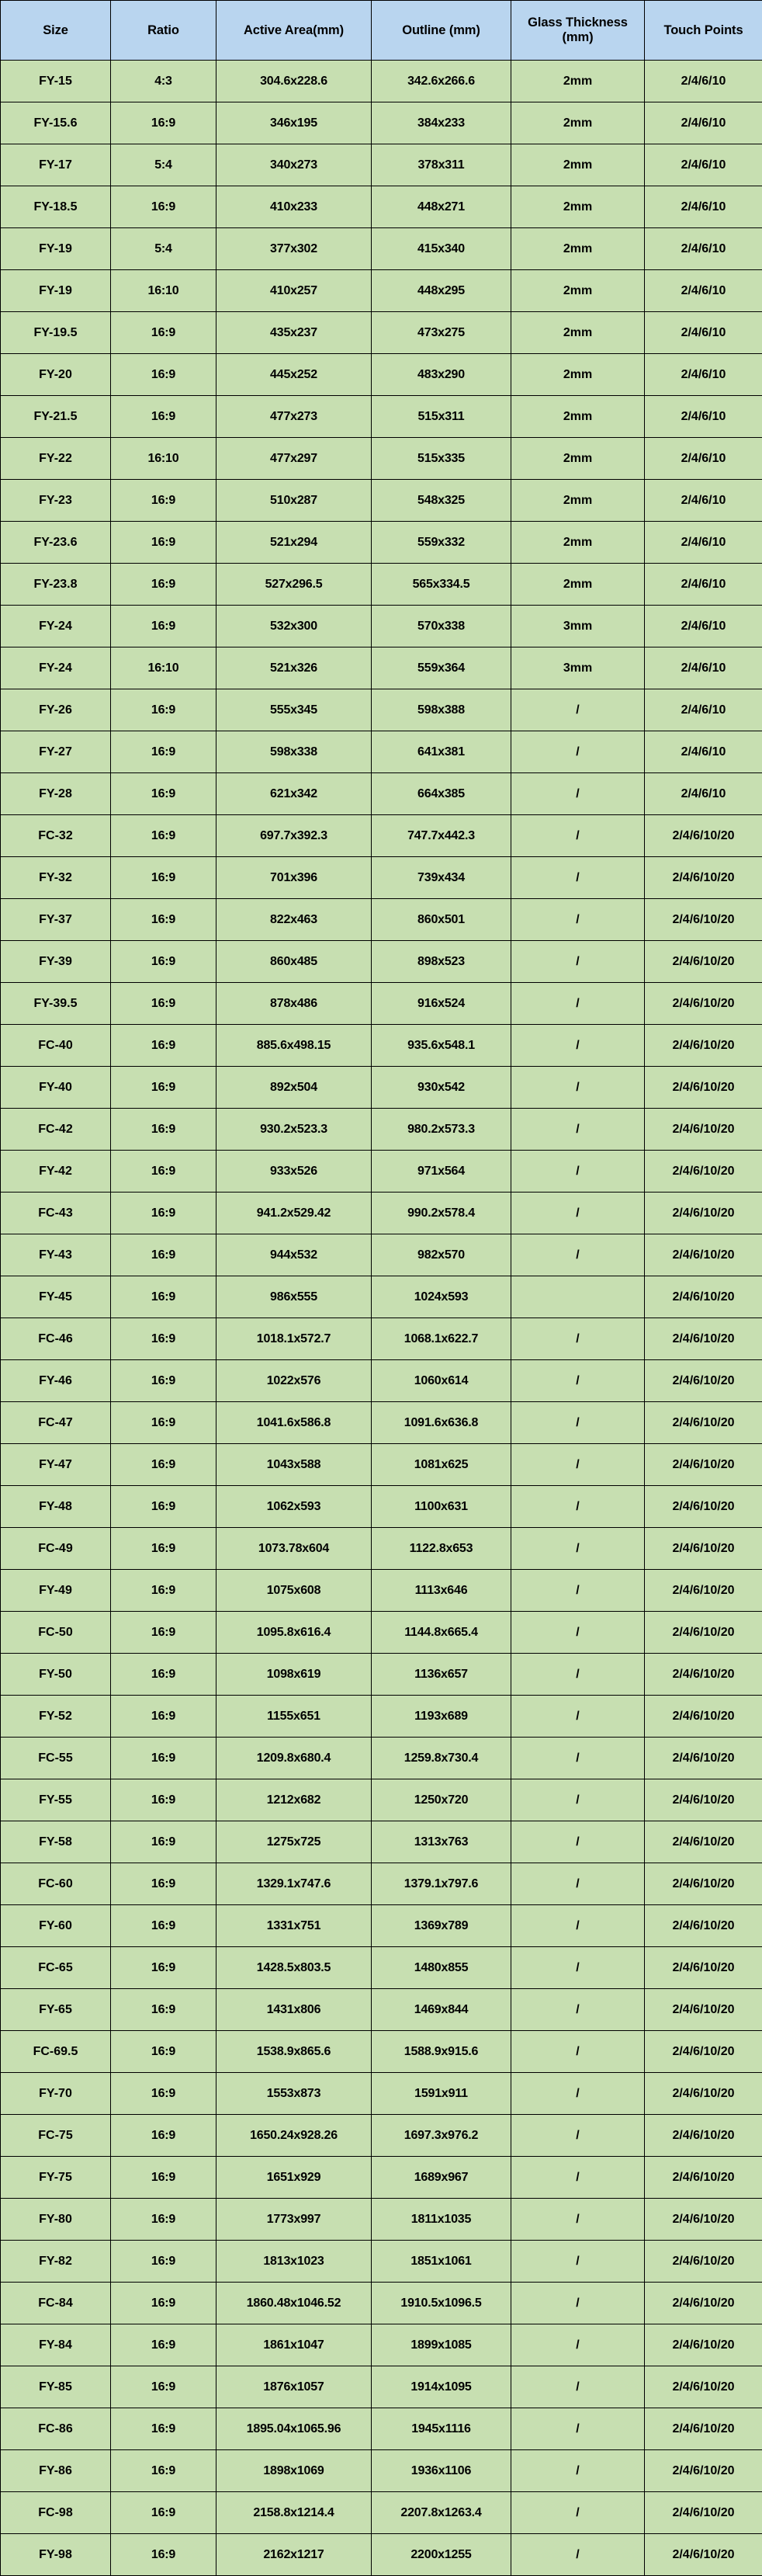 The height and width of the screenshot is (2576, 762). I want to click on cell-size: FY-19.5, so click(56, 333).